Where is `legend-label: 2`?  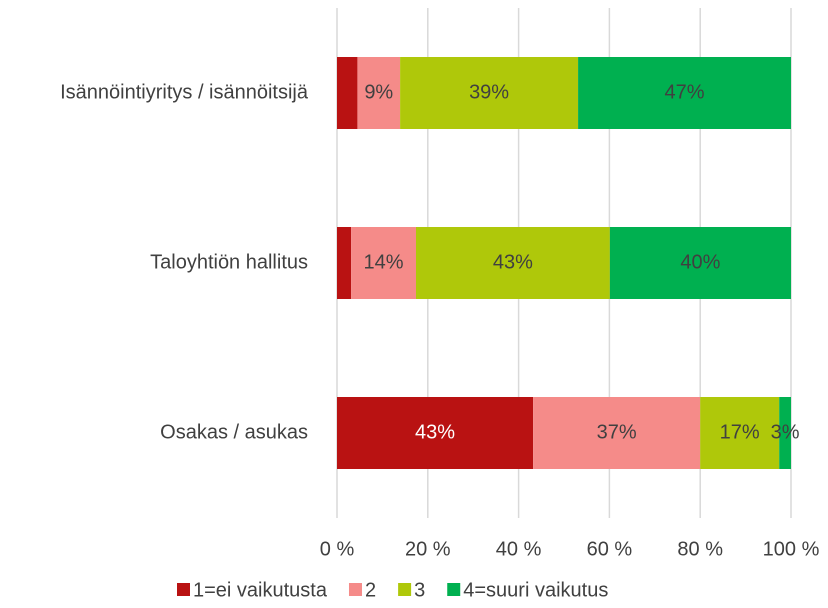 legend-label: 2 is located at coordinates (370, 590).